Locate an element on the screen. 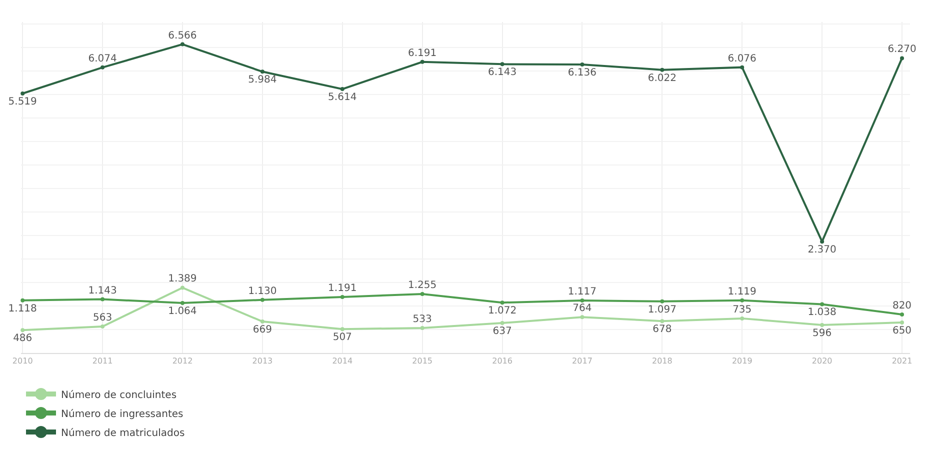 The width and height of the screenshot is (934, 459). data-label: 5.984 is located at coordinates (262, 80).